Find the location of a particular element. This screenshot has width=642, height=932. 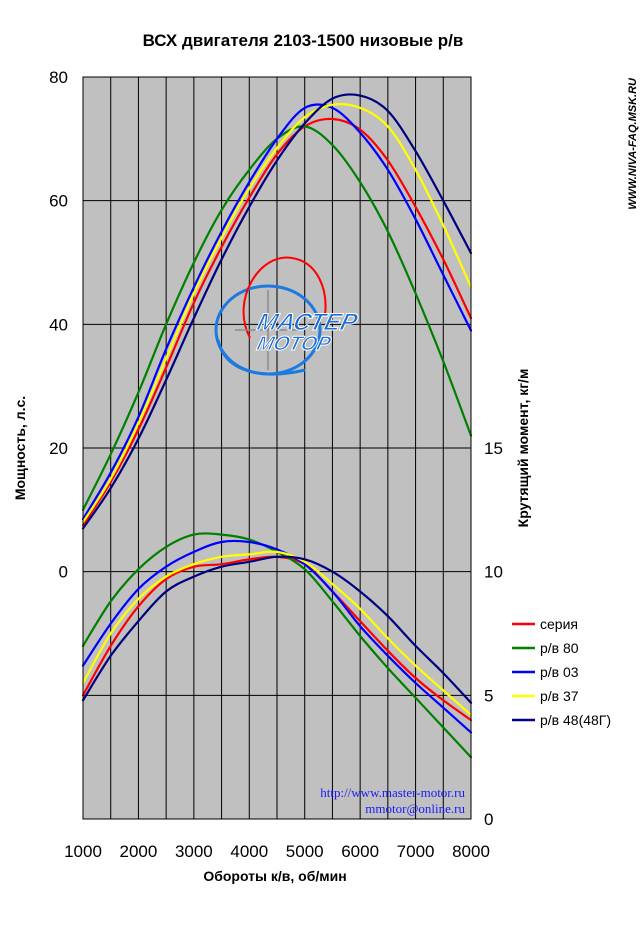

legend-label: р/в 80 is located at coordinates (559, 648).